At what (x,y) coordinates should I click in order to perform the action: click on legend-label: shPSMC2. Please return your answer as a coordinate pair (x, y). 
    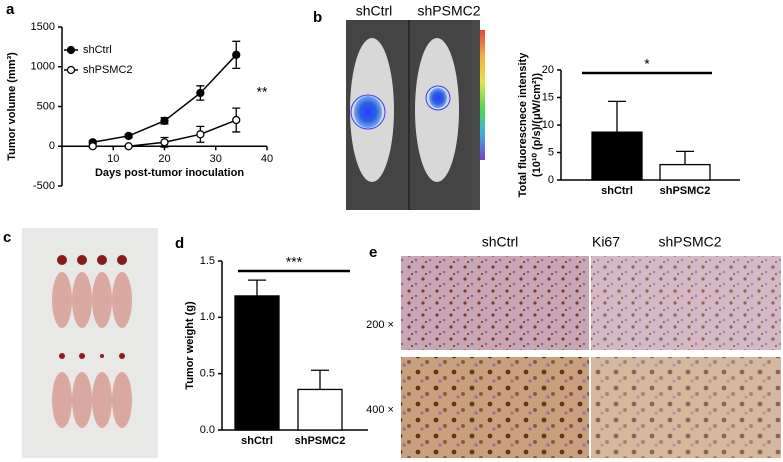
    Looking at the image, I should click on (108, 70).